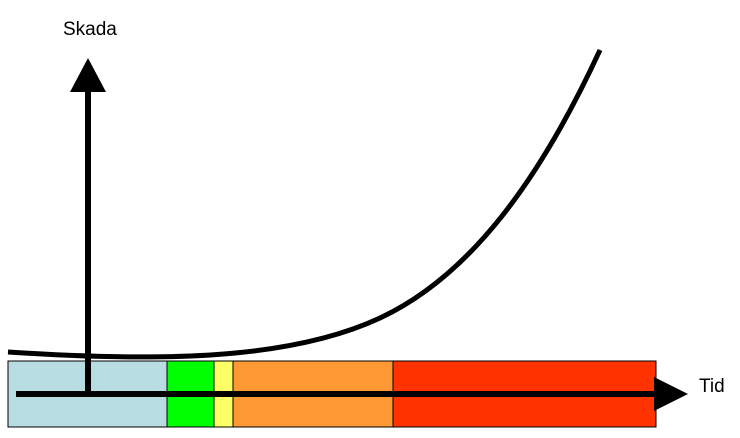  What do you see at coordinates (671, 394) in the screenshot?
I see `x-axis-arrowhead` at bounding box center [671, 394].